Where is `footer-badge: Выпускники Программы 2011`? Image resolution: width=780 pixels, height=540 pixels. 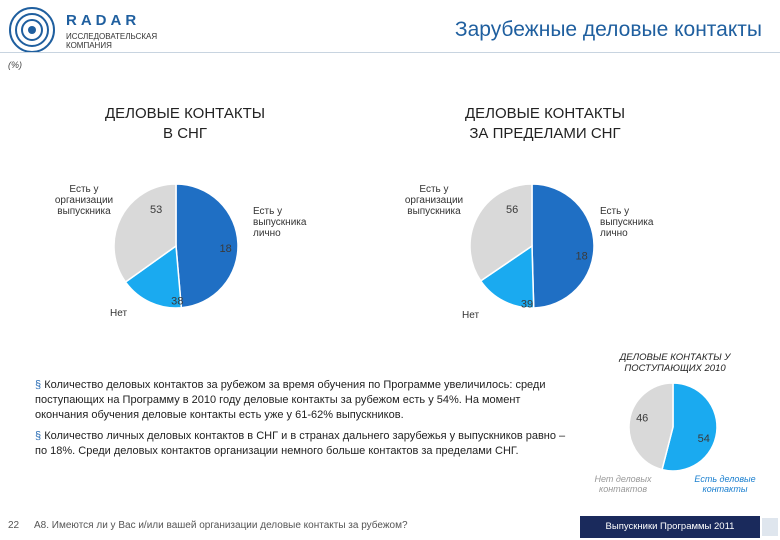
footer-badge: Выпускники Программы 2011 is located at coordinates (670, 527).